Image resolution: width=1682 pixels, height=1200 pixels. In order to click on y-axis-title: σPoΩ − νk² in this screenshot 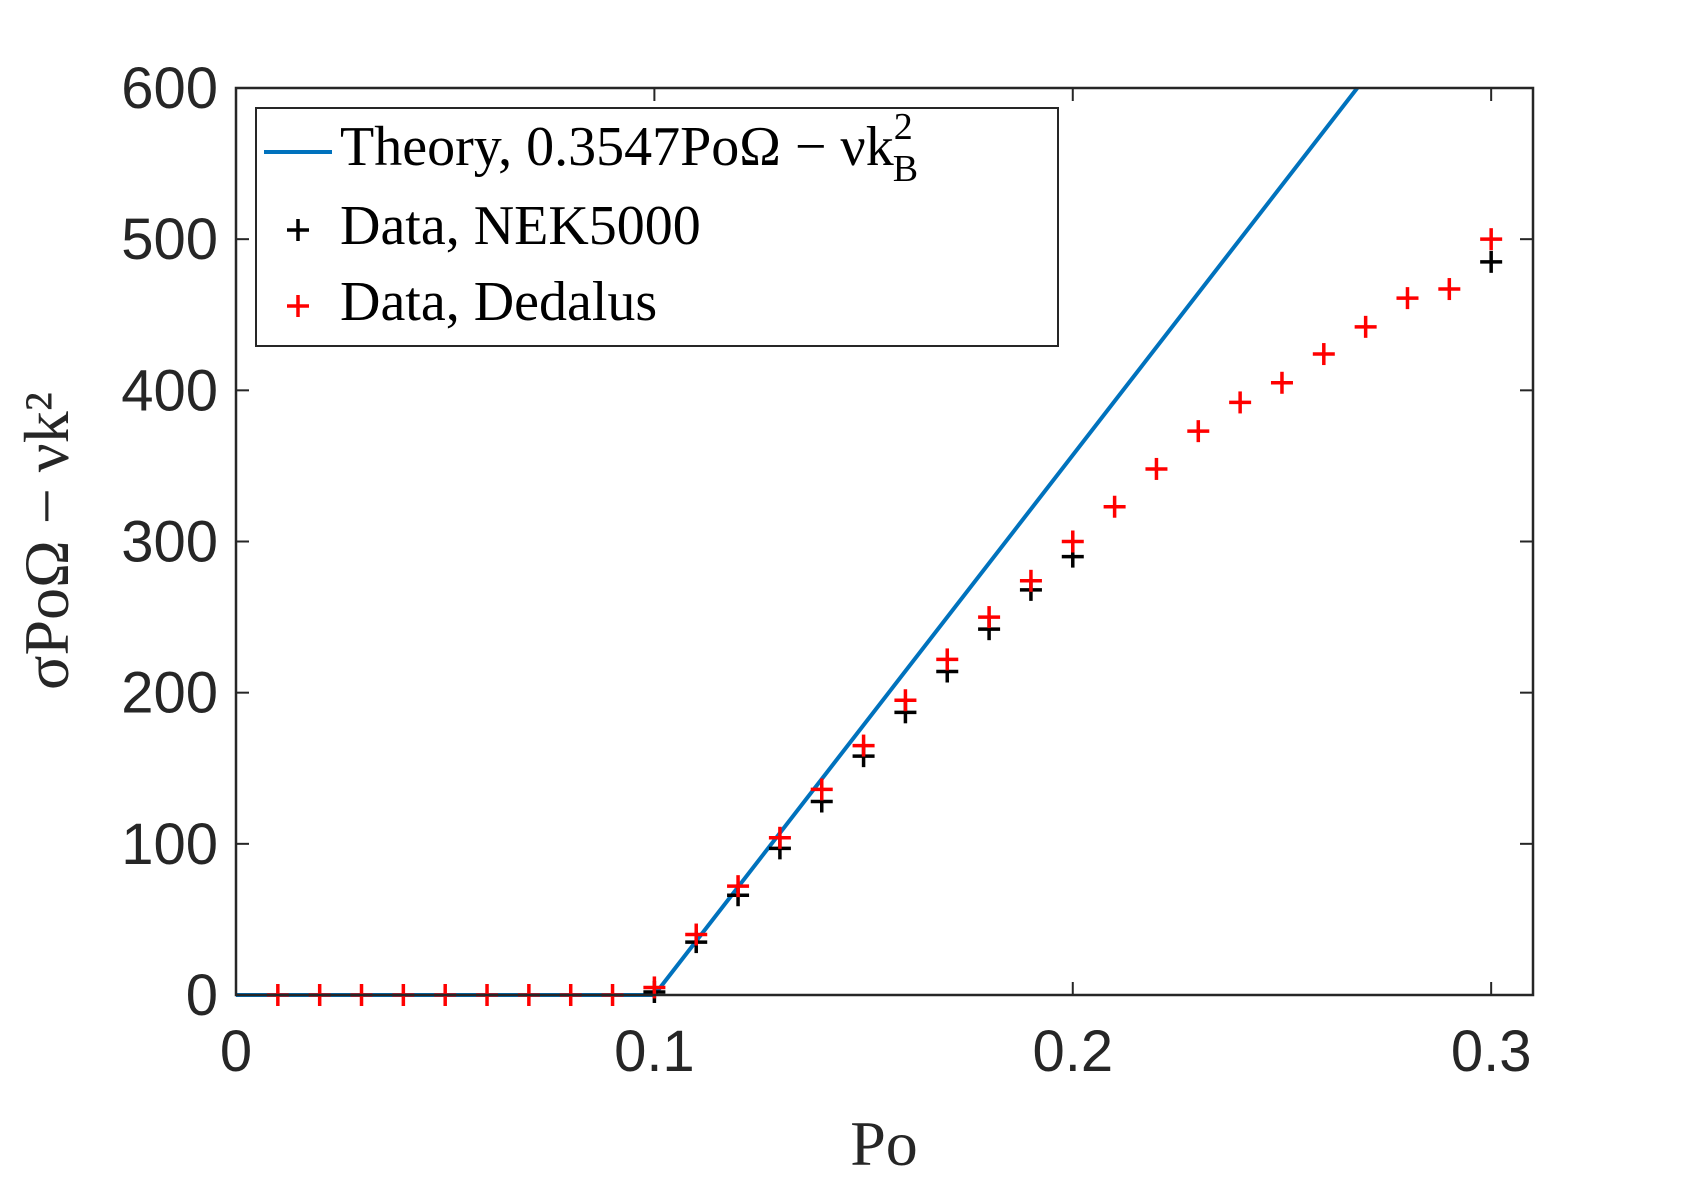, I will do `click(46, 541)`.